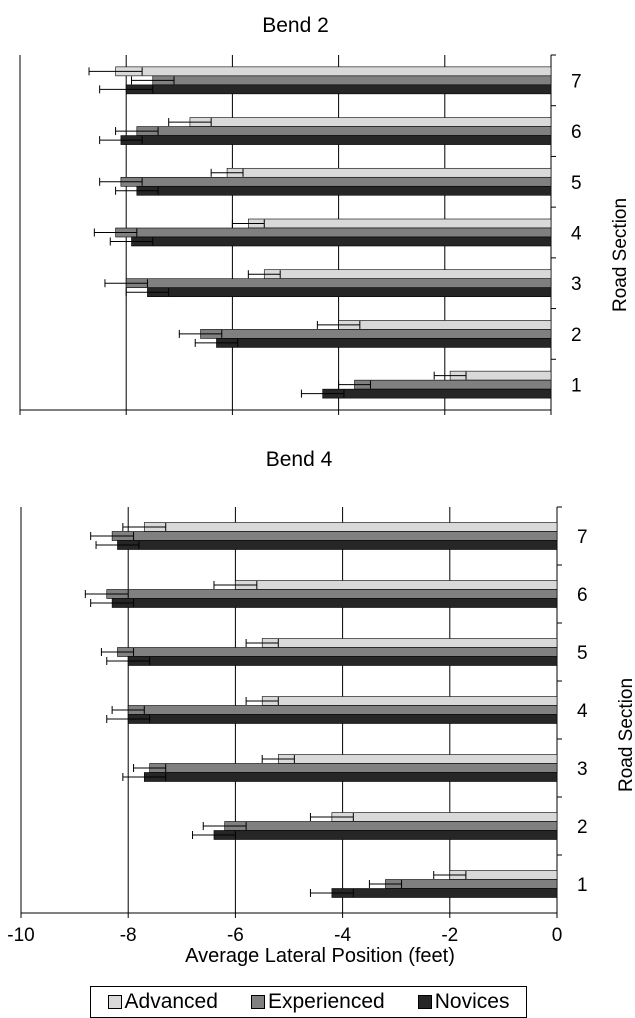 The image size is (635, 1018). What do you see at coordinates (576, 132) in the screenshot?
I see `panel-1-category-label: 6` at bounding box center [576, 132].